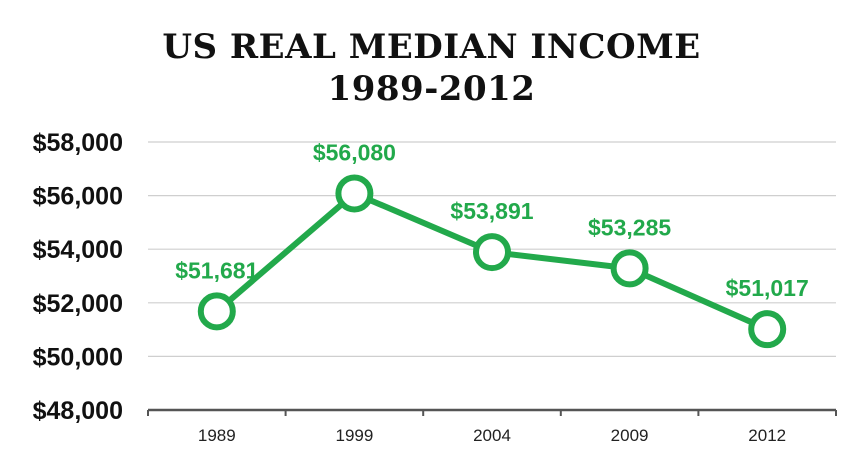 This screenshot has width=863, height=458. Describe the element at coordinates (491, 211) in the screenshot. I see `data-label: $53,891` at that location.